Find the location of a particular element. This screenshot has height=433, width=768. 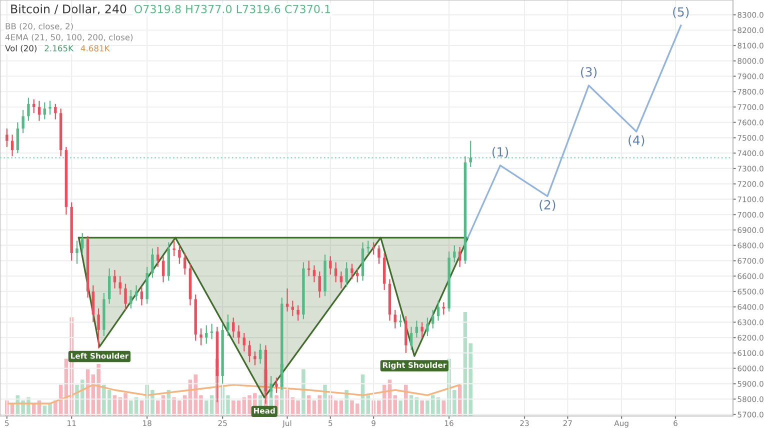

chart-title: Bitcoin / Dollar, 240 is located at coordinates (68, 9).